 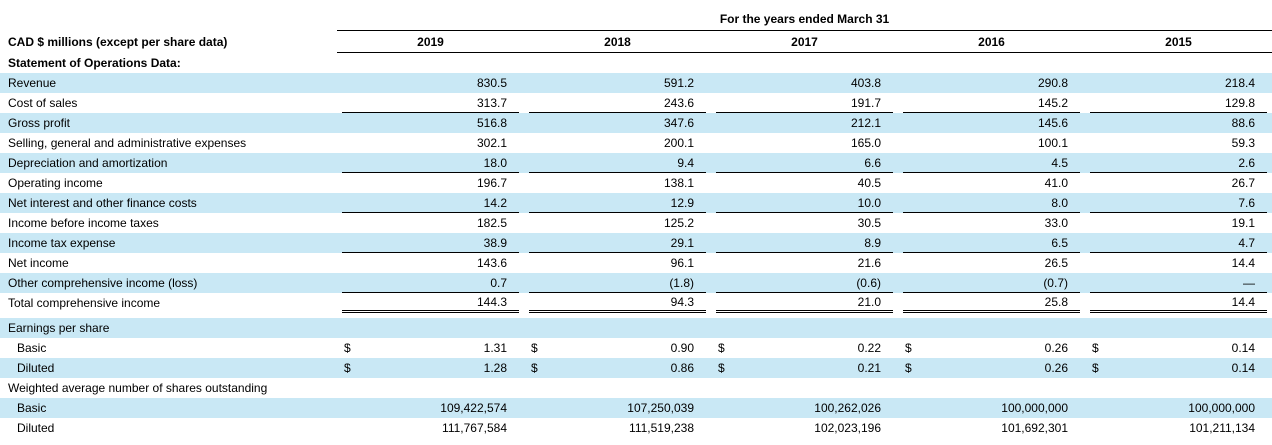 What do you see at coordinates (430, 283) in the screenshot?
I see `cell-inner: 0.7` at bounding box center [430, 283].